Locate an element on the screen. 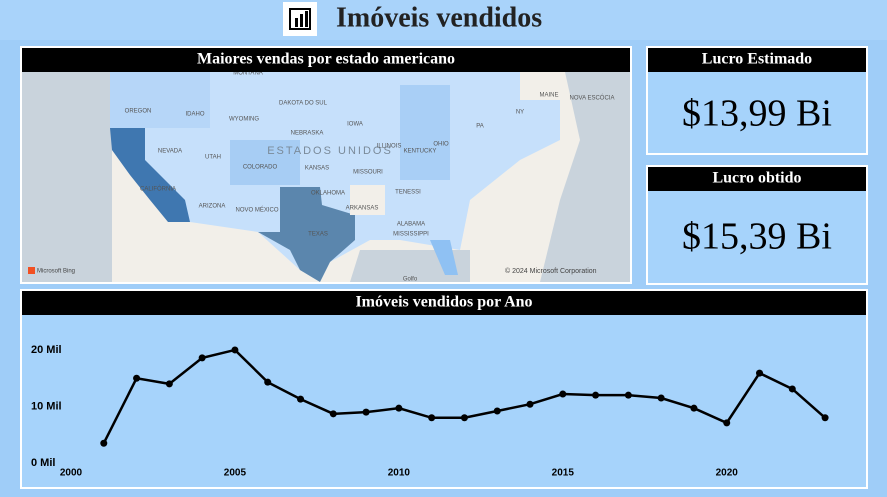  map-label: NEBRASKA is located at coordinates (307, 134).